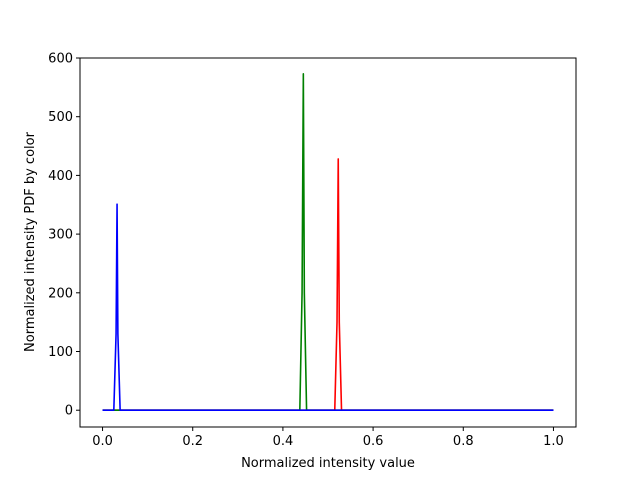  Describe the element at coordinates (553, 441) in the screenshot. I see `x-tick-label: 1.0` at that location.